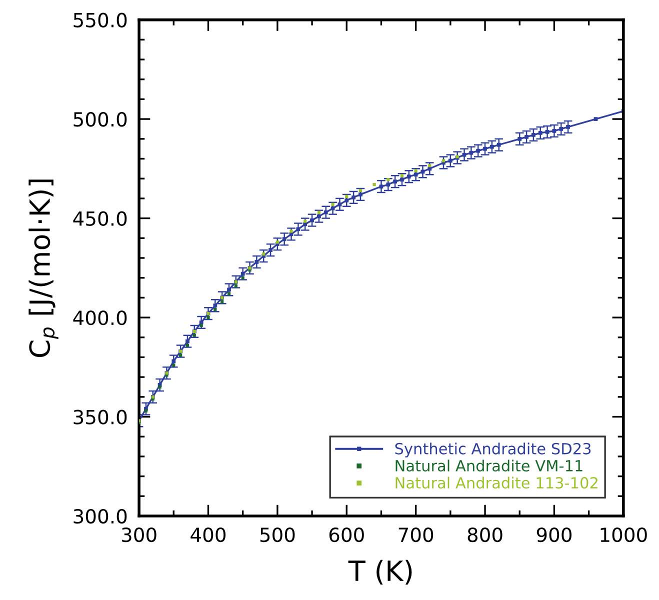 The height and width of the screenshot is (600, 659). I want to click on legend-label: Natural Andradite 113-102, so click(497, 482).